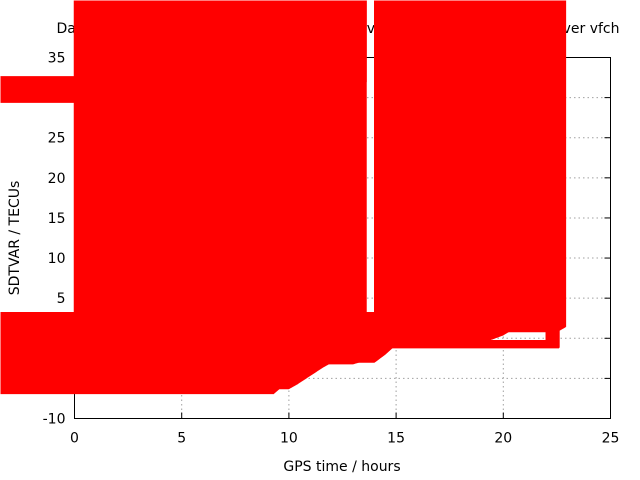  Describe the element at coordinates (503, 439) in the screenshot. I see `x-tick-label: 20` at that location.